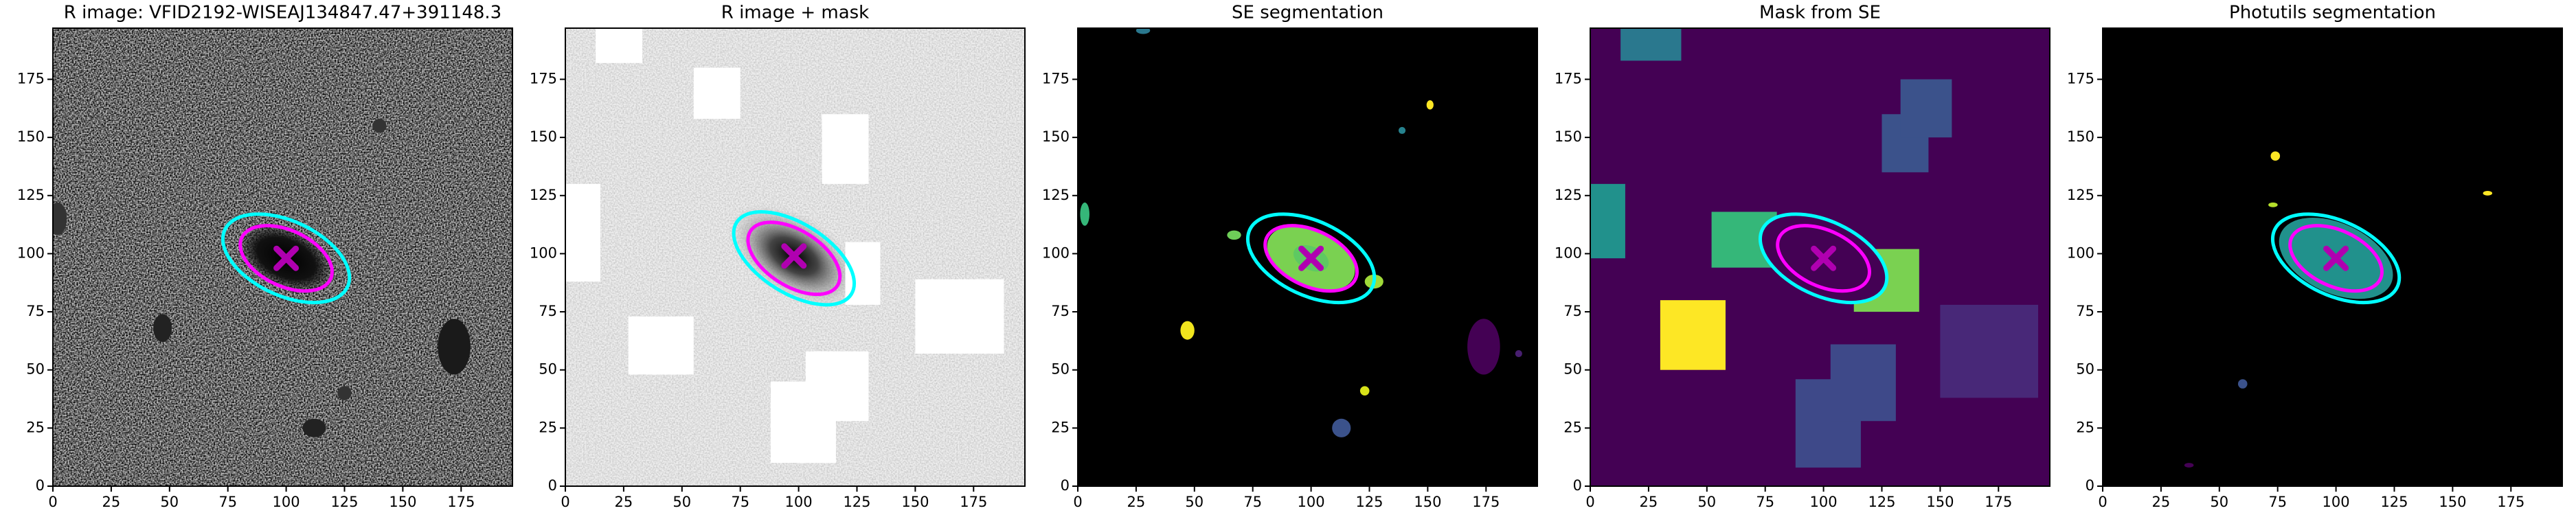 The image size is (2576, 515). Describe the element at coordinates (799, 502) in the screenshot. I see `x-tick-label: 100` at that location.